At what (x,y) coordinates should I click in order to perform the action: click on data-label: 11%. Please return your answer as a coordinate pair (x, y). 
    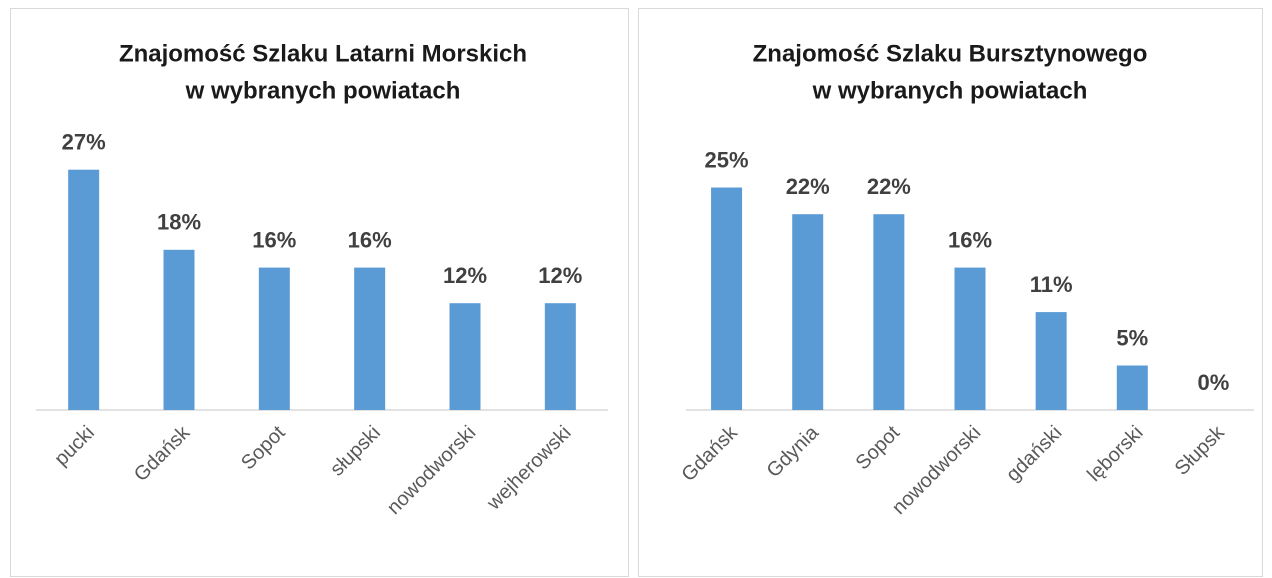
    Looking at the image, I should click on (1051, 284).